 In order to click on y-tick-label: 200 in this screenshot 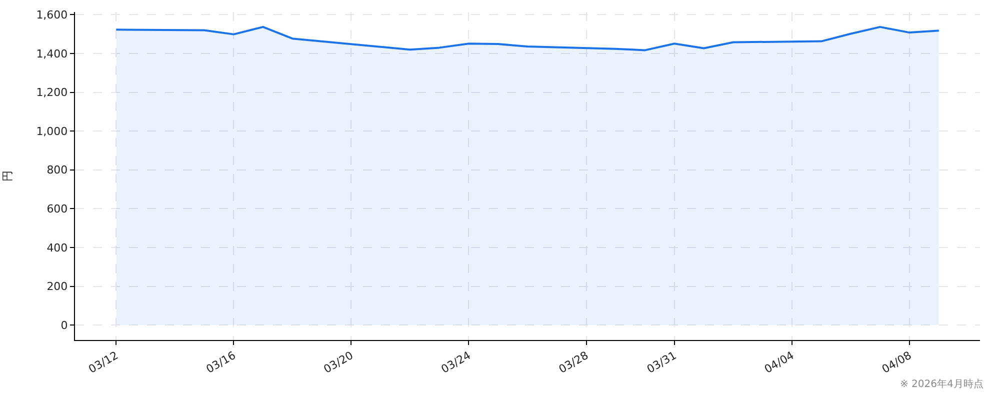, I will do `click(57, 287)`.